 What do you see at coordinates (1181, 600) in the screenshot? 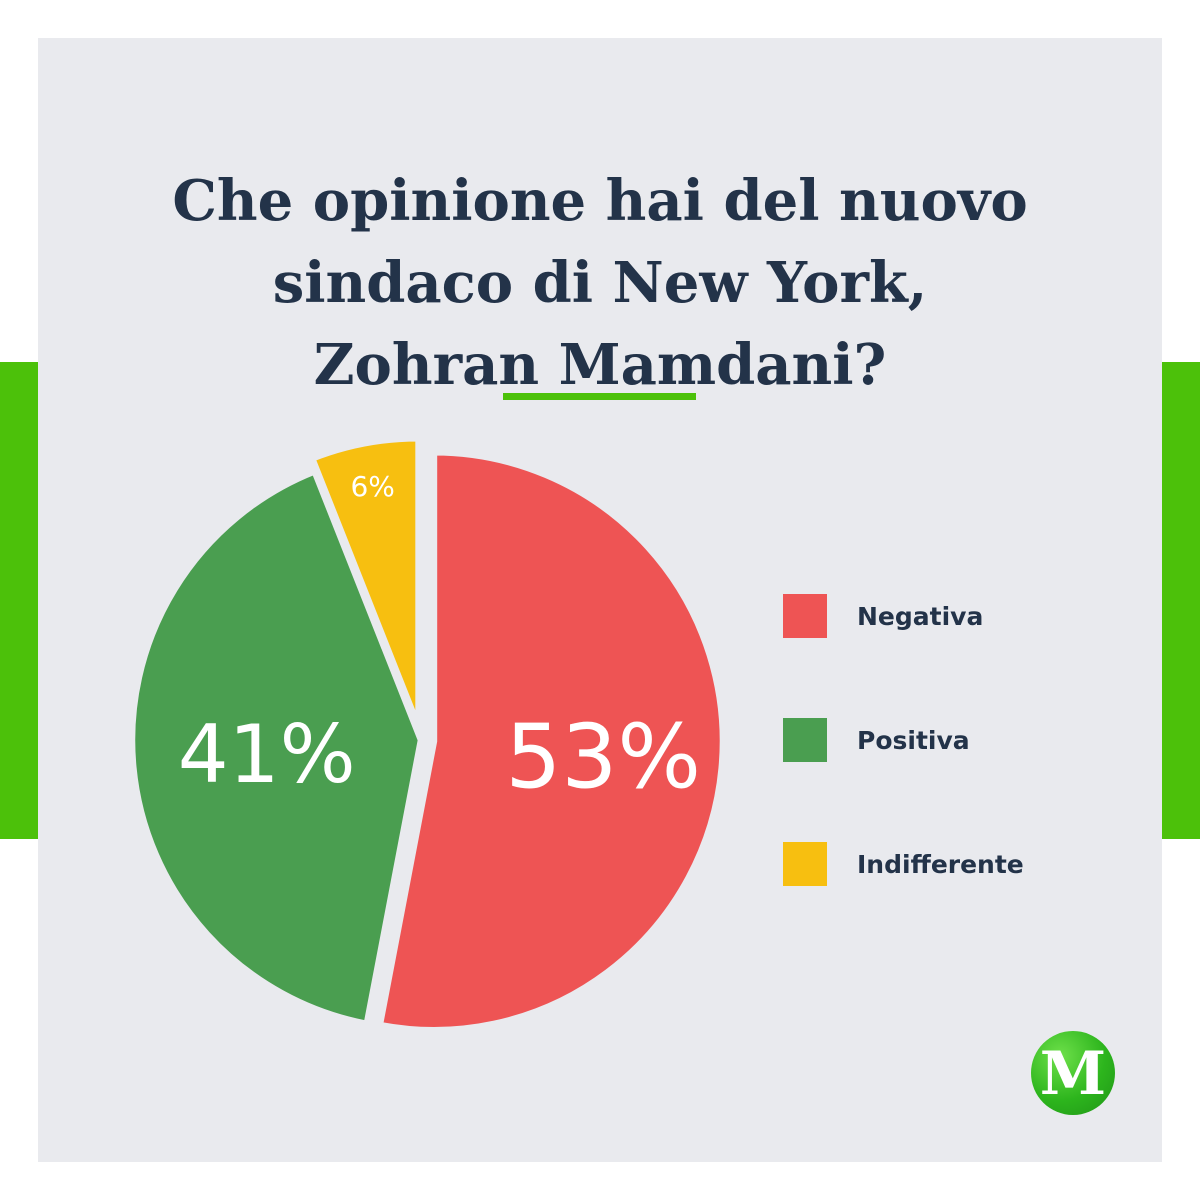
I see `accent-bar-right` at bounding box center [1181, 600].